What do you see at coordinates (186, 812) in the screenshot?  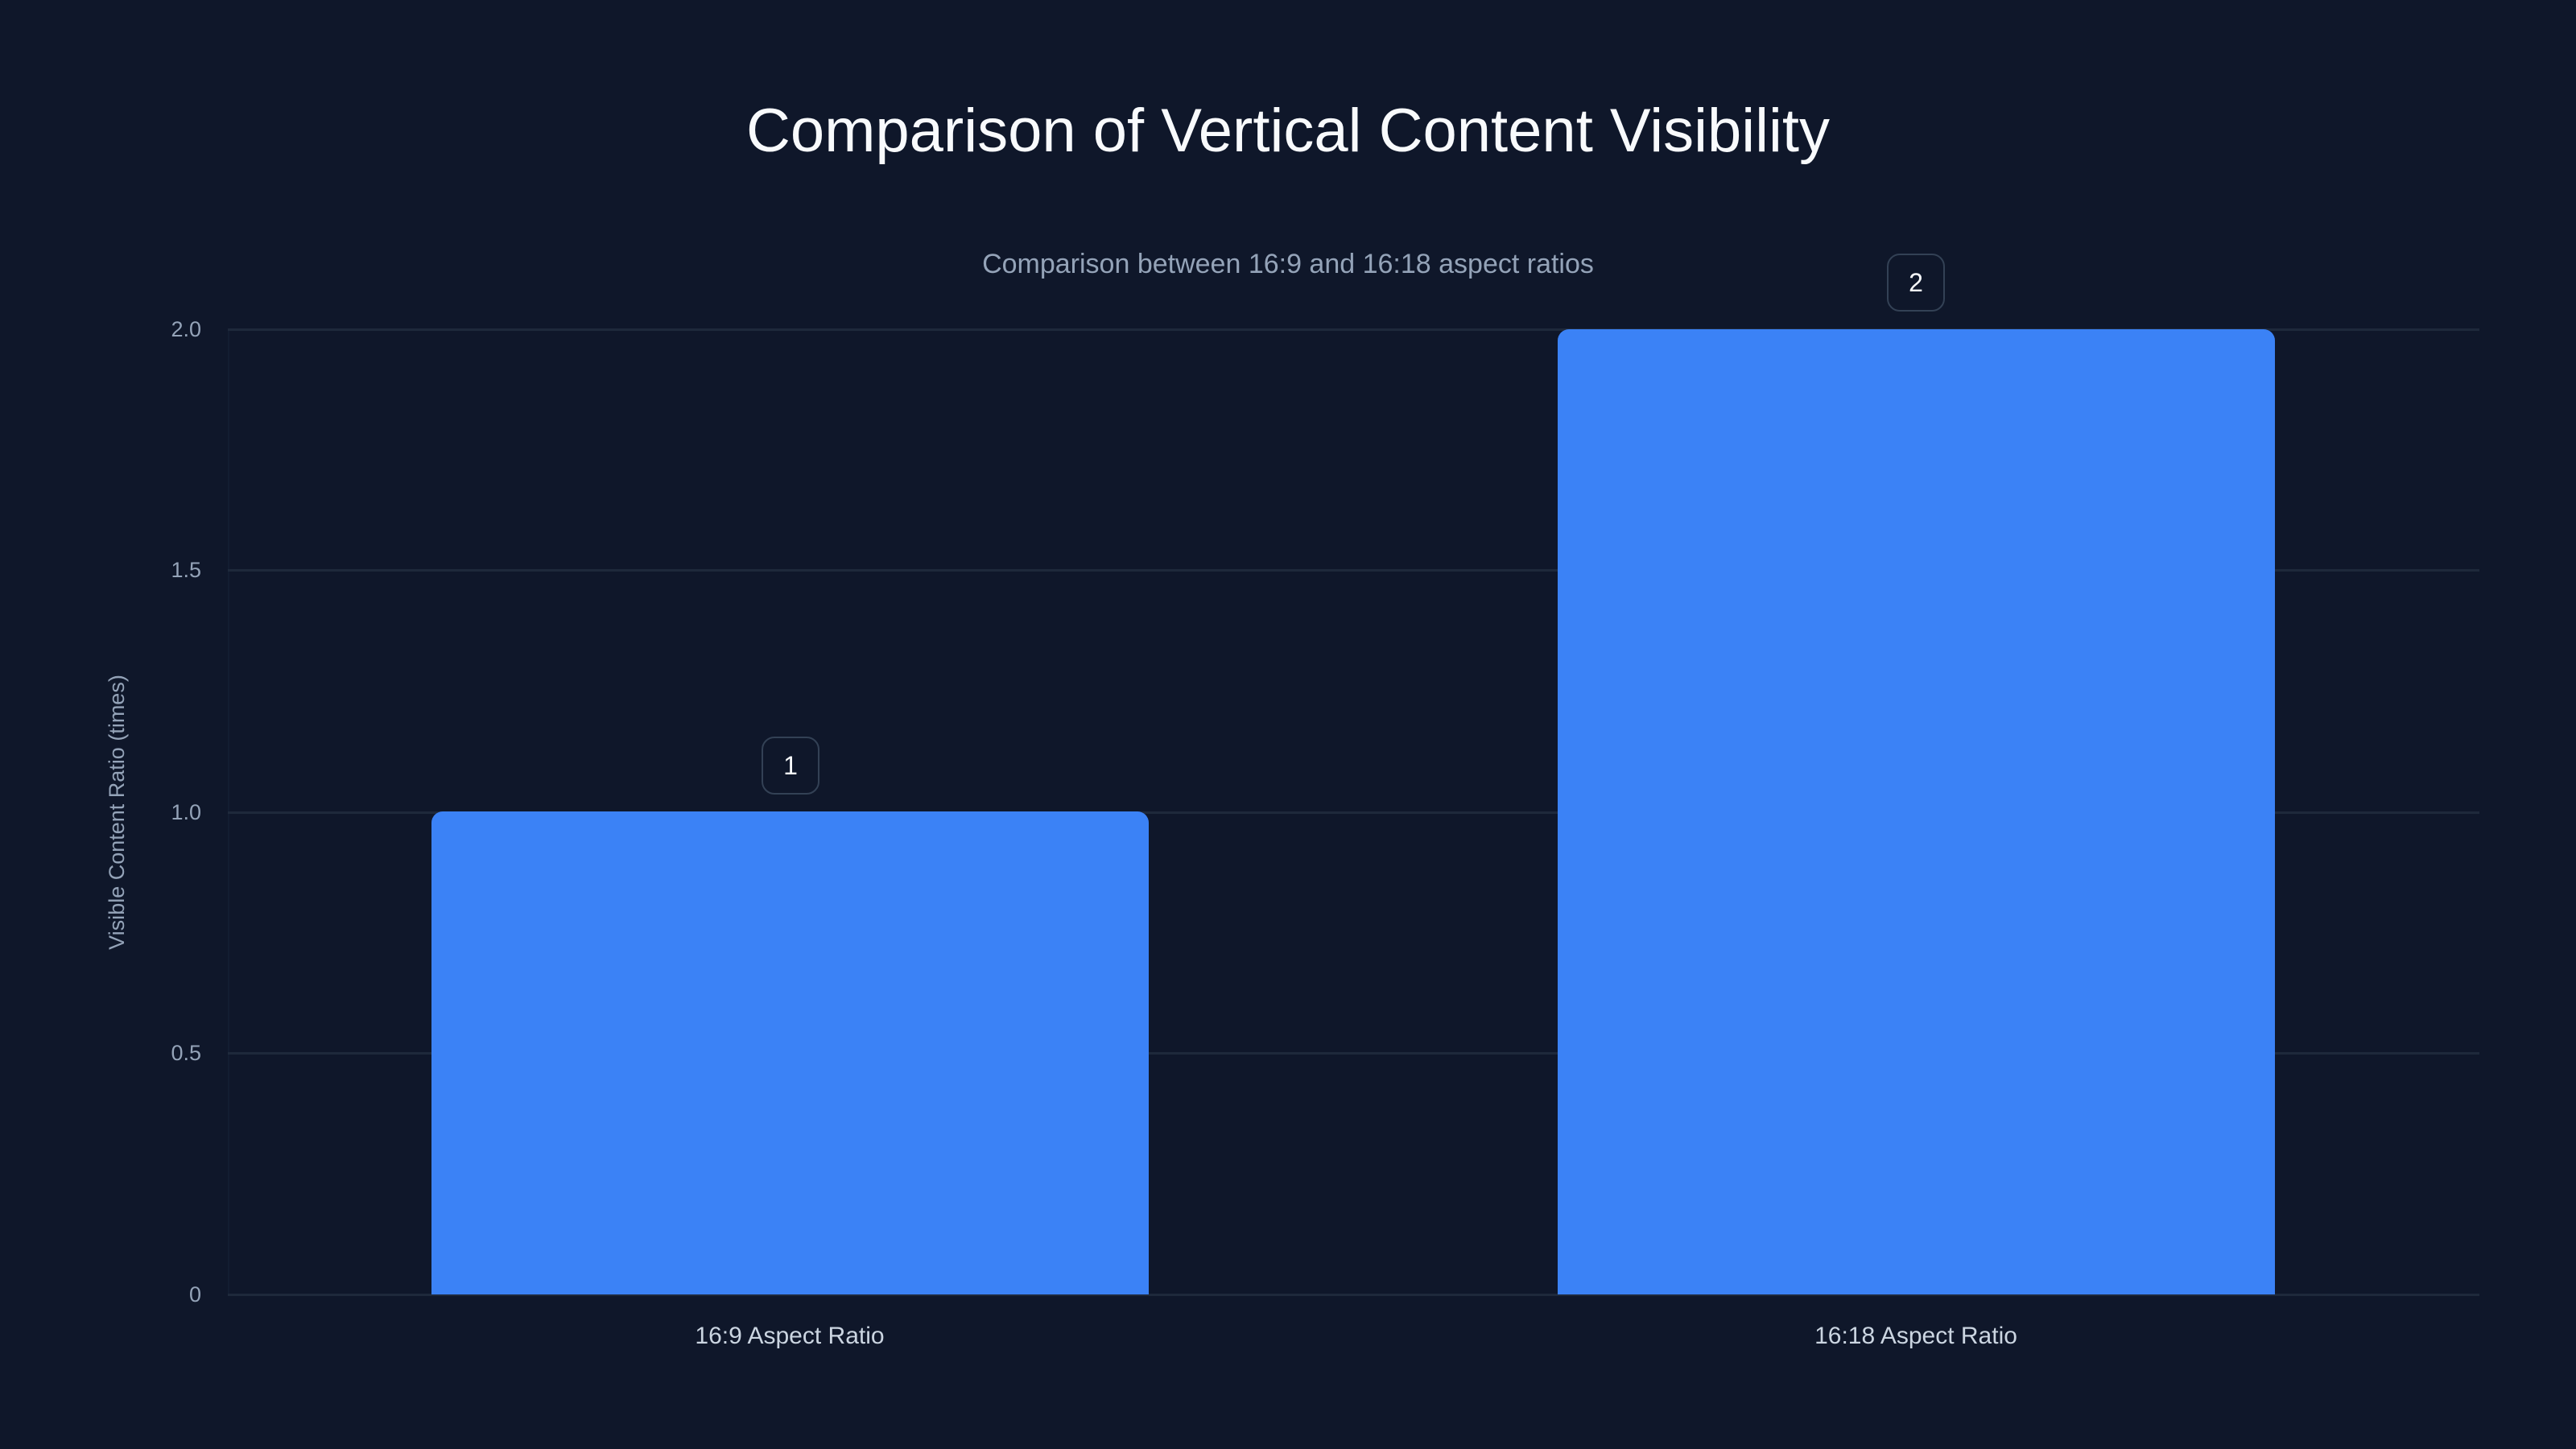 I see `y-tick-1-0: 1.0` at bounding box center [186, 812].